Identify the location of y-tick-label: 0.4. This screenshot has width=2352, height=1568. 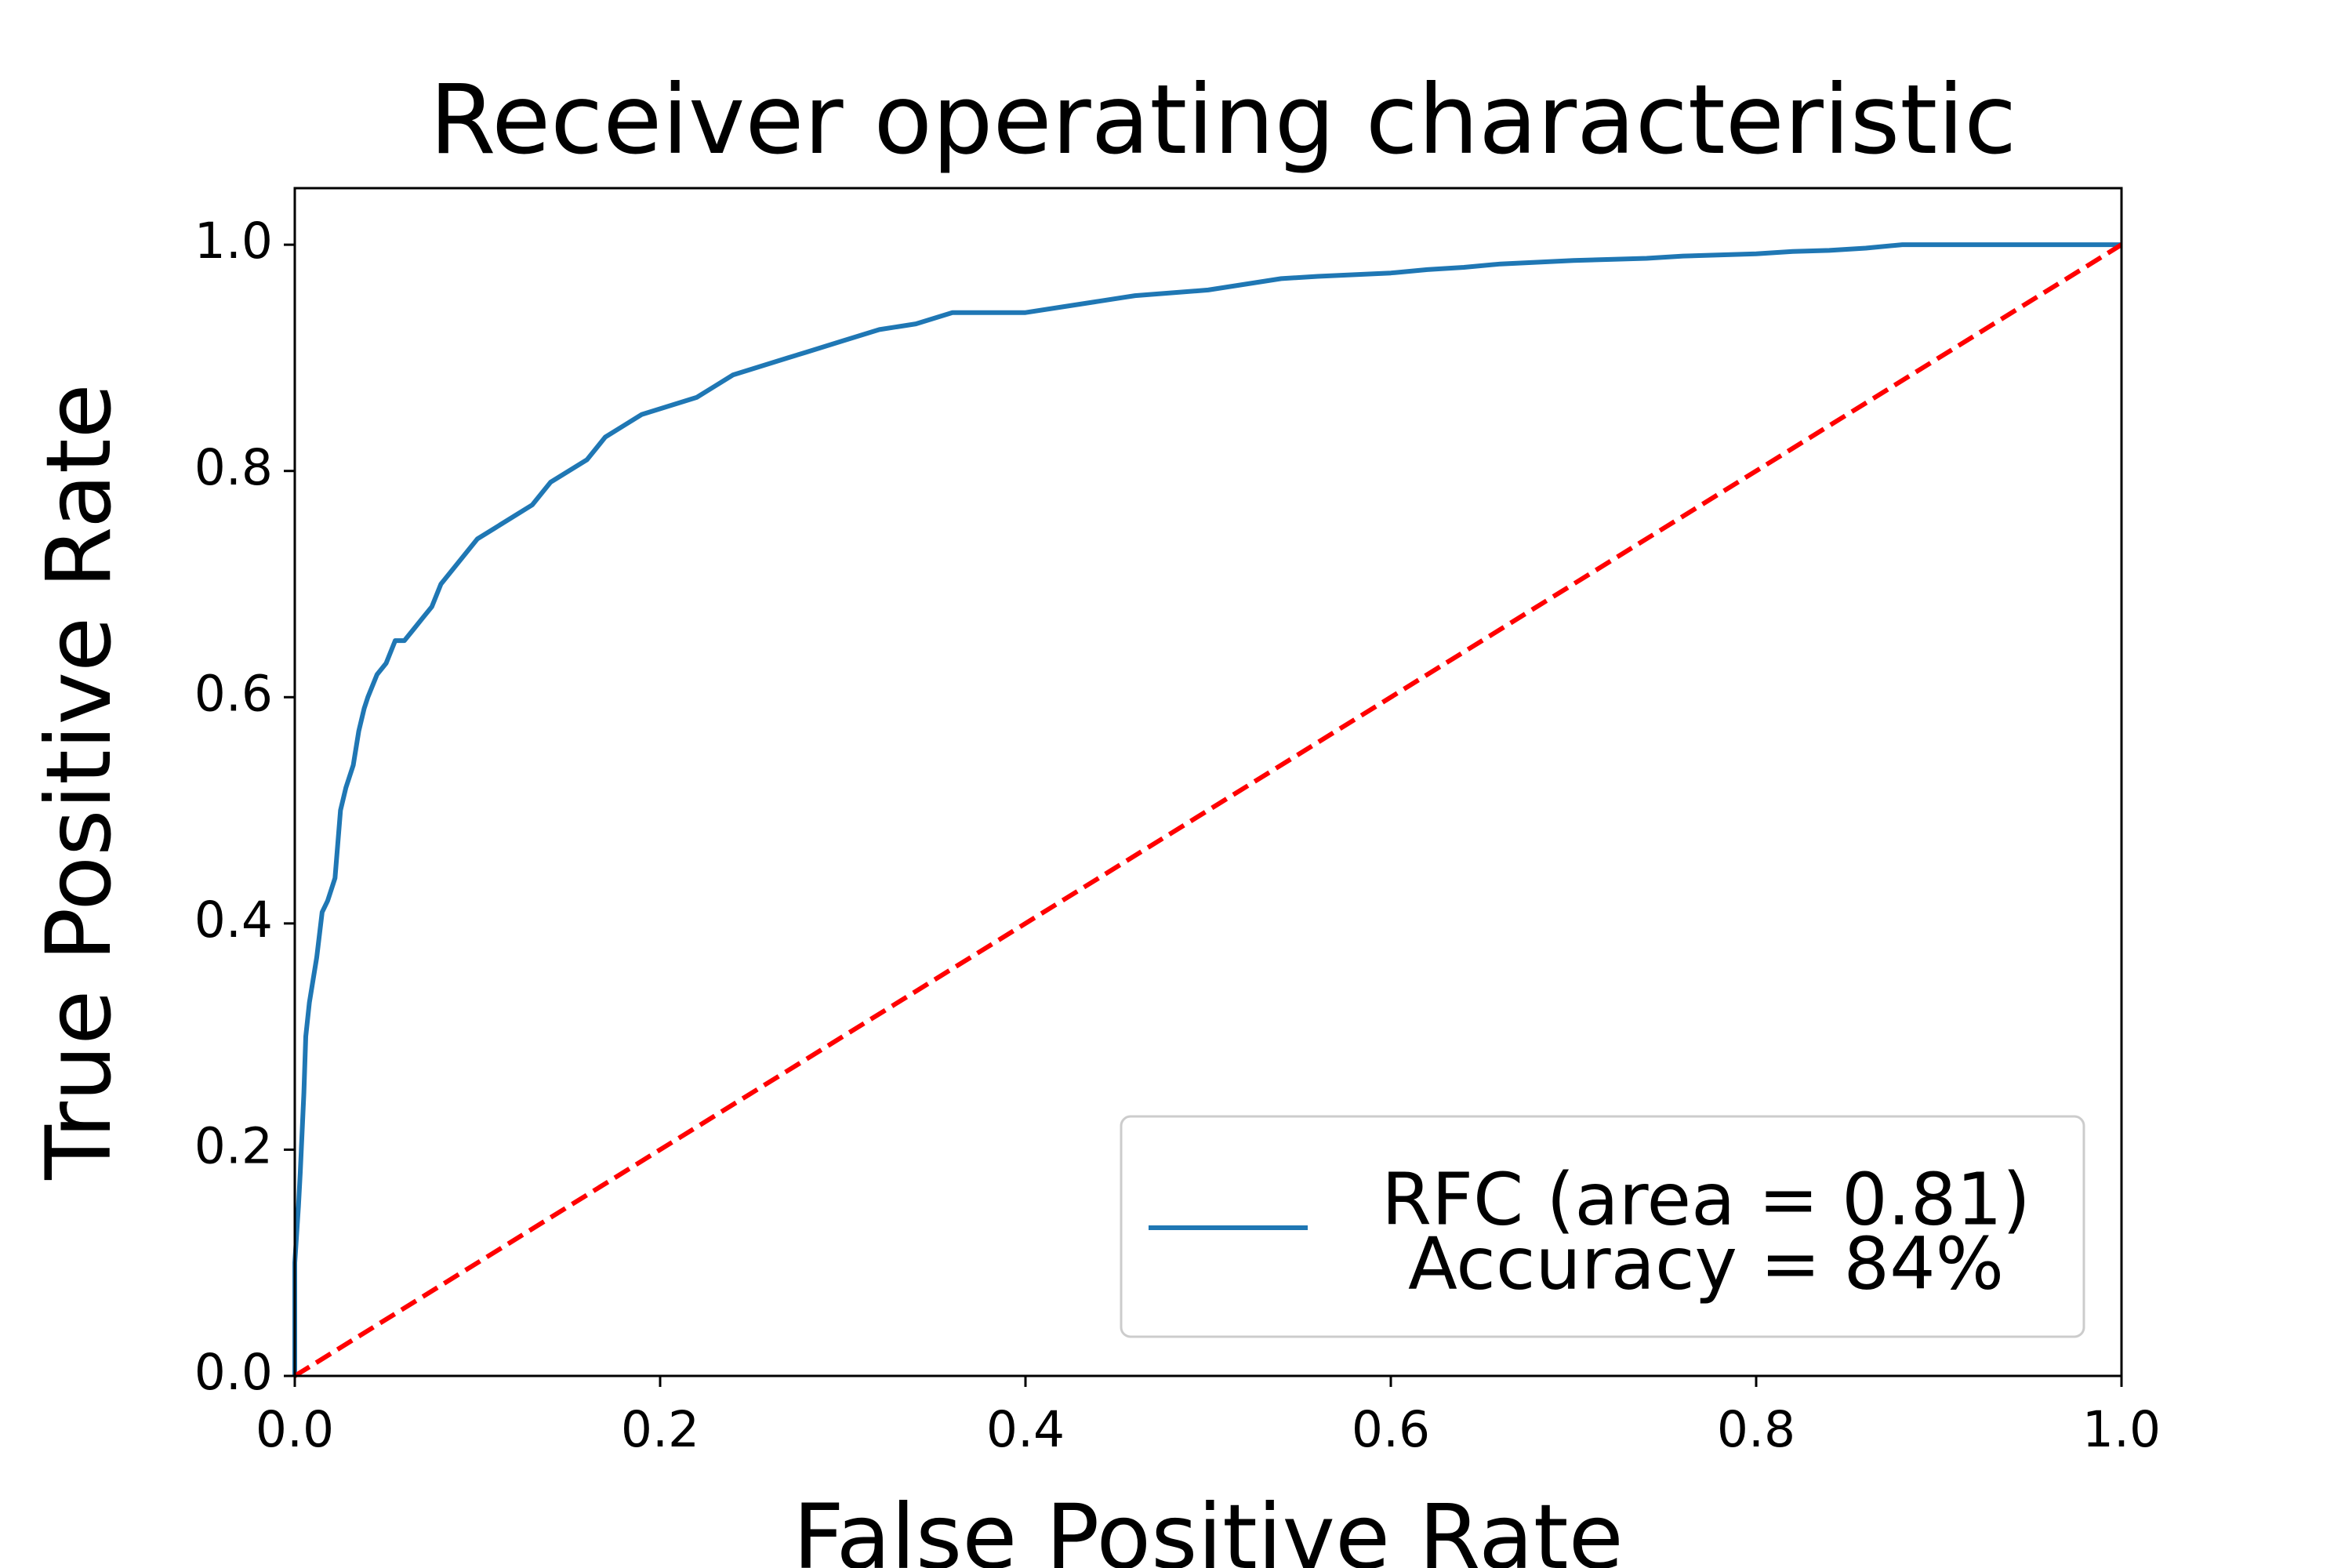
(233, 920).